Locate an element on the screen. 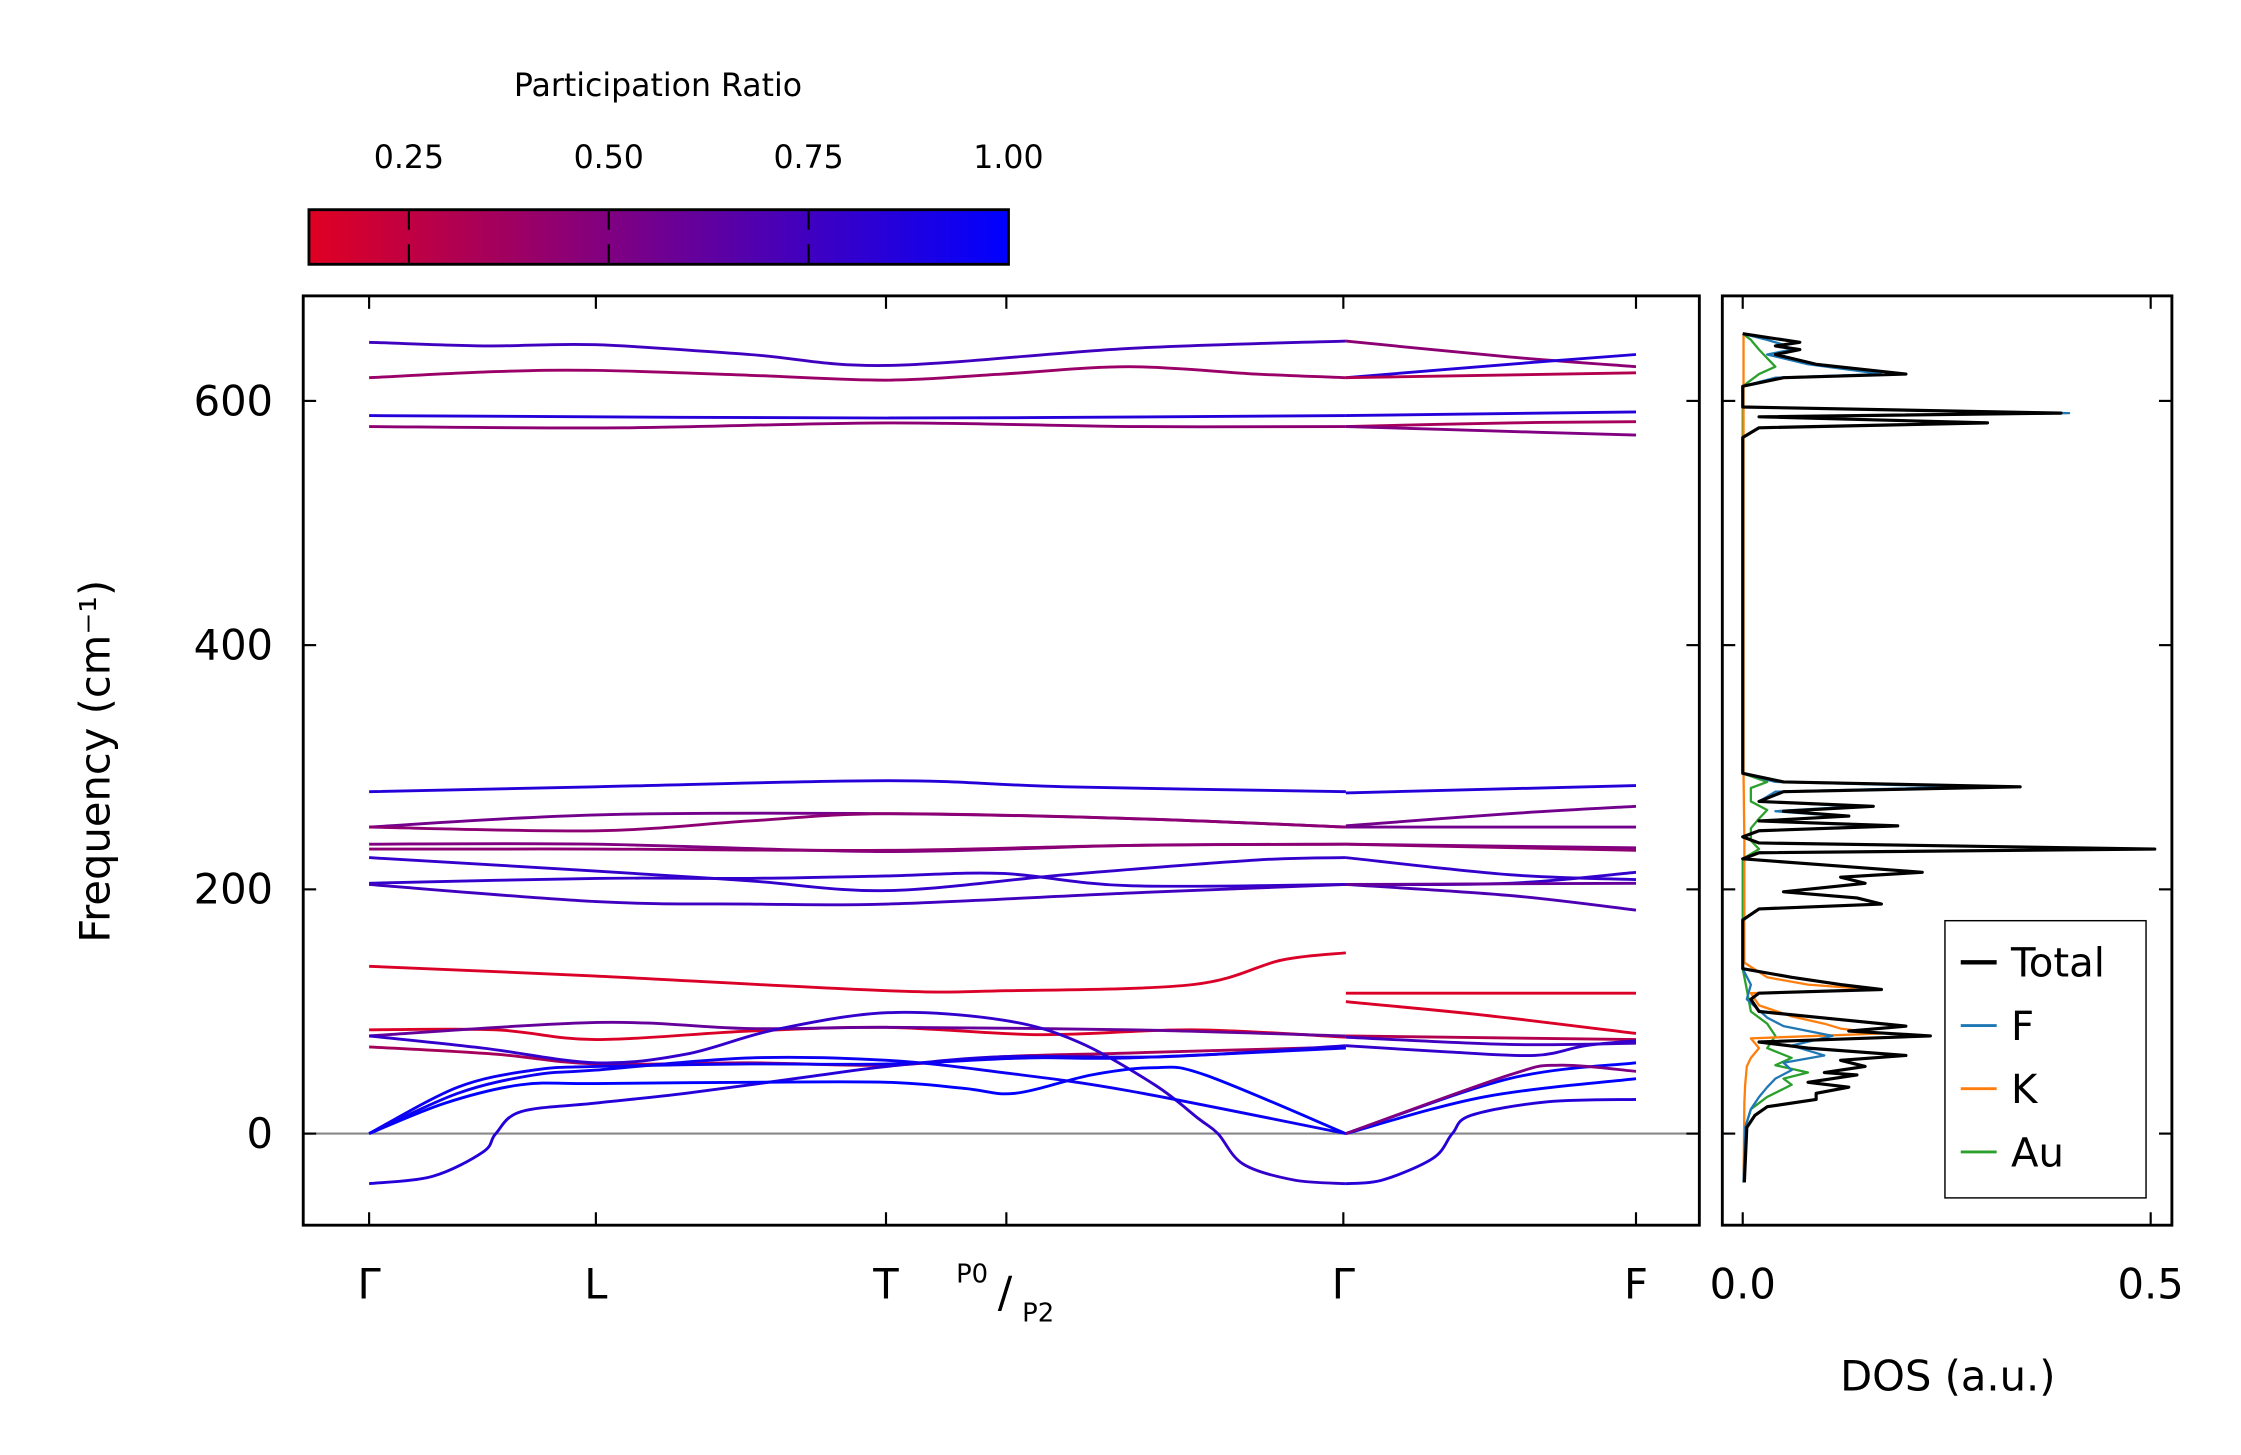 The width and height of the screenshot is (2241, 1455). x-tick-label: L is located at coordinates (595, 1283).